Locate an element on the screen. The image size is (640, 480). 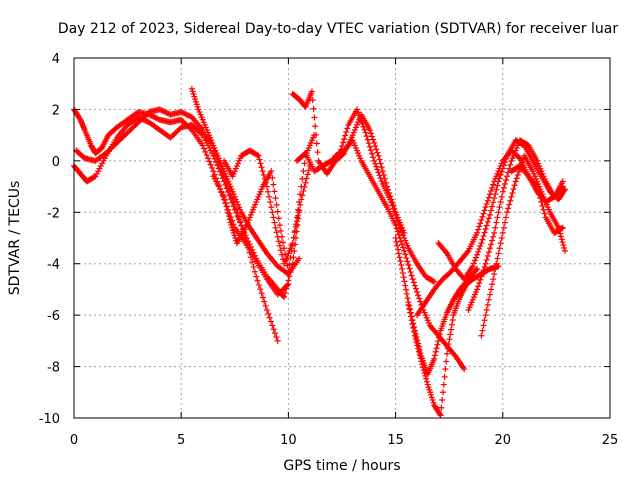
x-tick-label: 0 is located at coordinates (74, 440).